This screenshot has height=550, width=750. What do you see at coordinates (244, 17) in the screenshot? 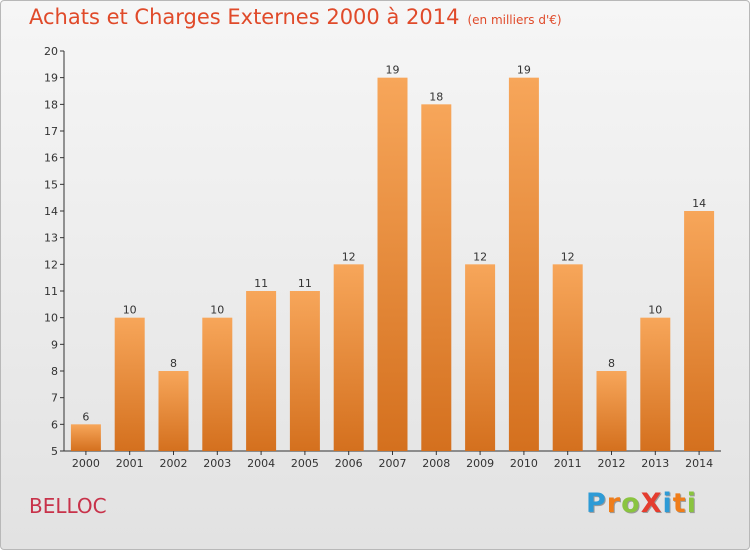
I see `chart-title-text: Achats et Charges Externes 2000 à 2014` at bounding box center [244, 17].